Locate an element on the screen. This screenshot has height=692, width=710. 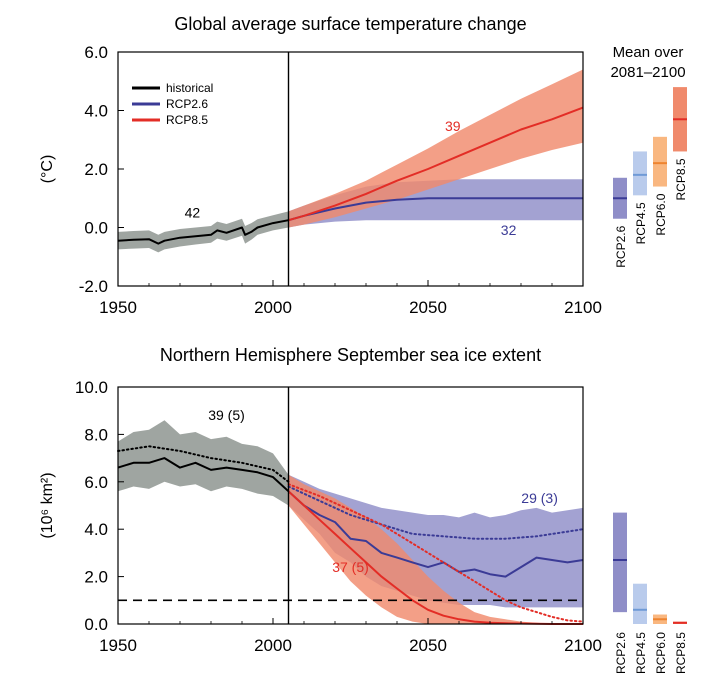
series-line-historical-5- is located at coordinates (203, 464).